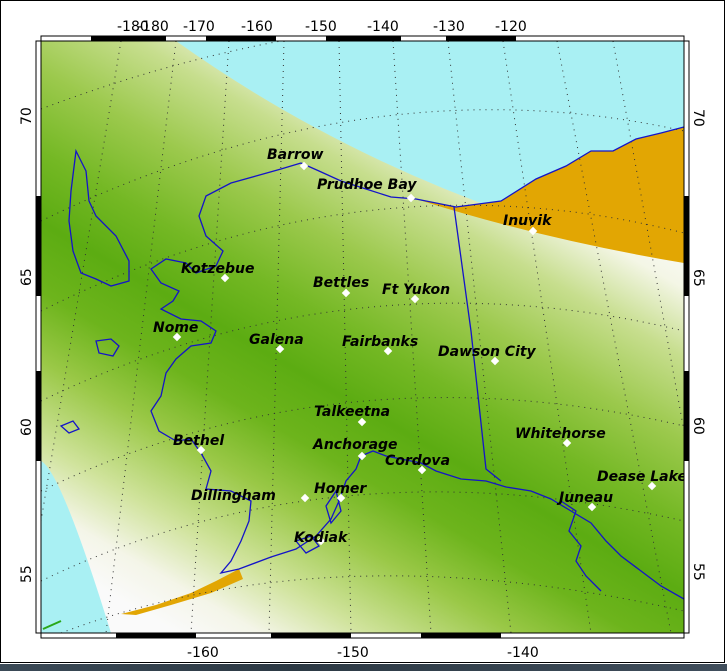 Image resolution: width=727 pixels, height=671 pixels. I want to click on bottom-tick-label: -150, so click(353, 653).